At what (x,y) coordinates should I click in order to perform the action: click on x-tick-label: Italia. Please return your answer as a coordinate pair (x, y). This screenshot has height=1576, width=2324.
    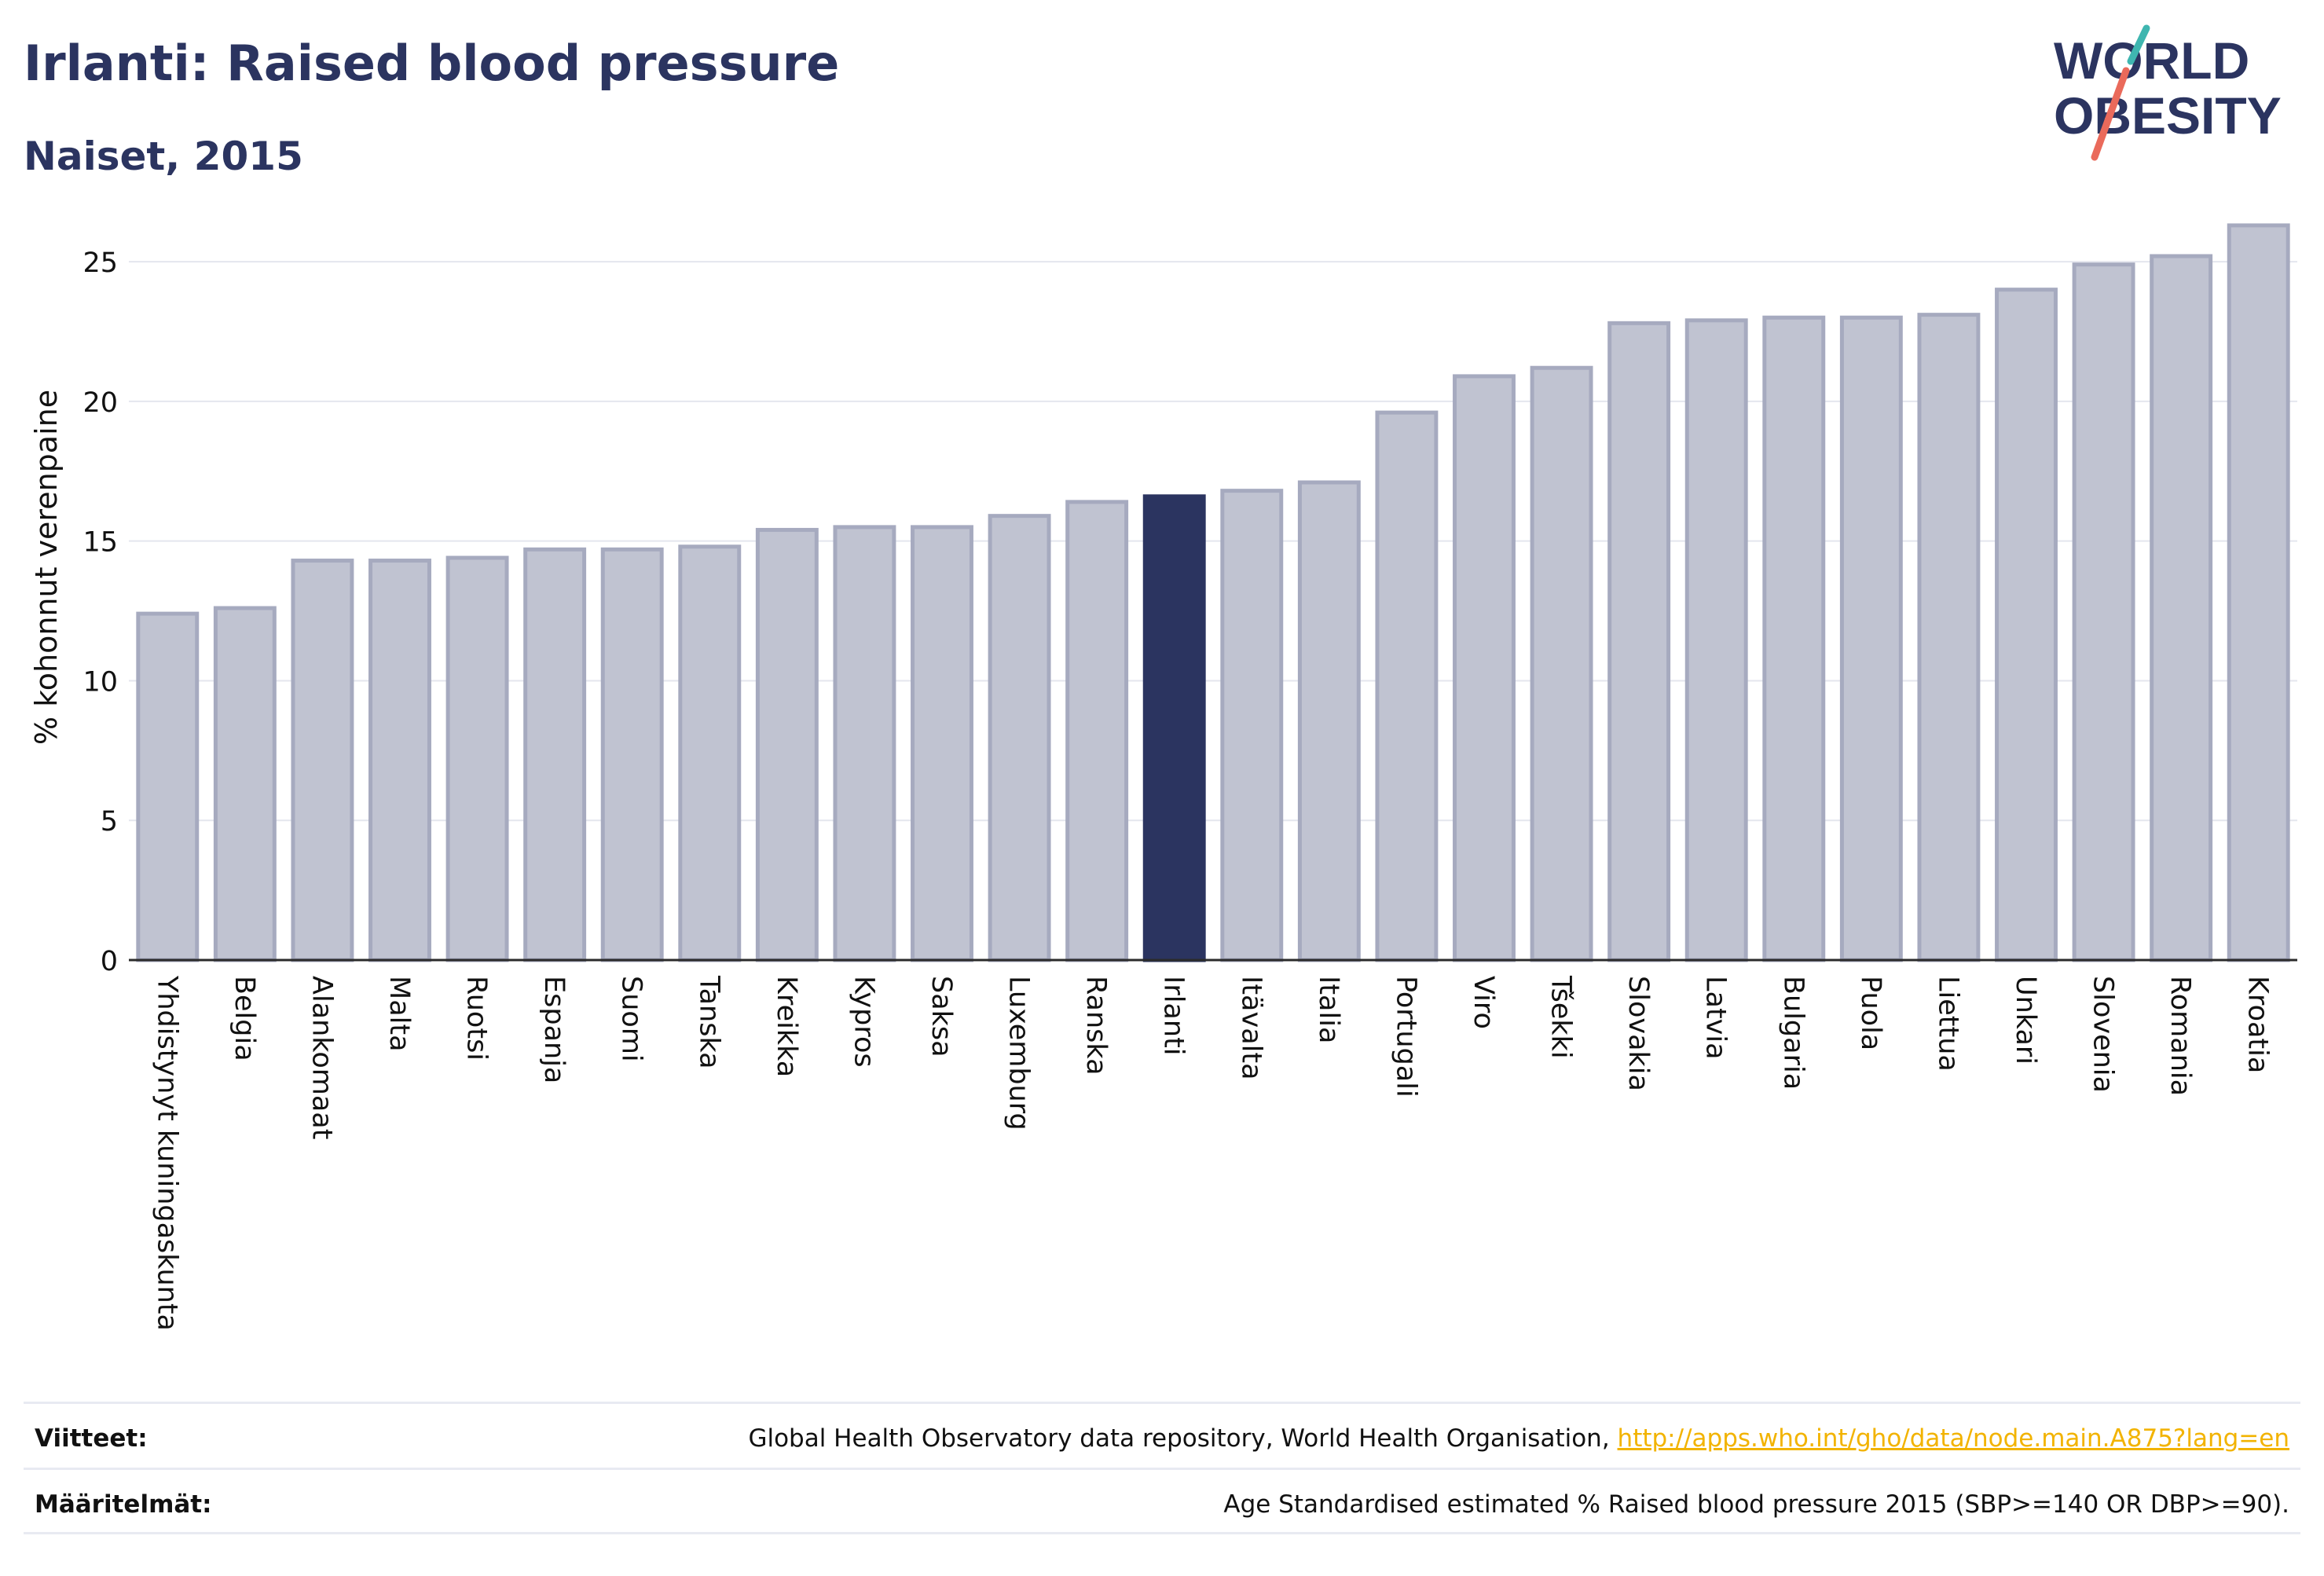
    Looking at the image, I should click on (1328, 1009).